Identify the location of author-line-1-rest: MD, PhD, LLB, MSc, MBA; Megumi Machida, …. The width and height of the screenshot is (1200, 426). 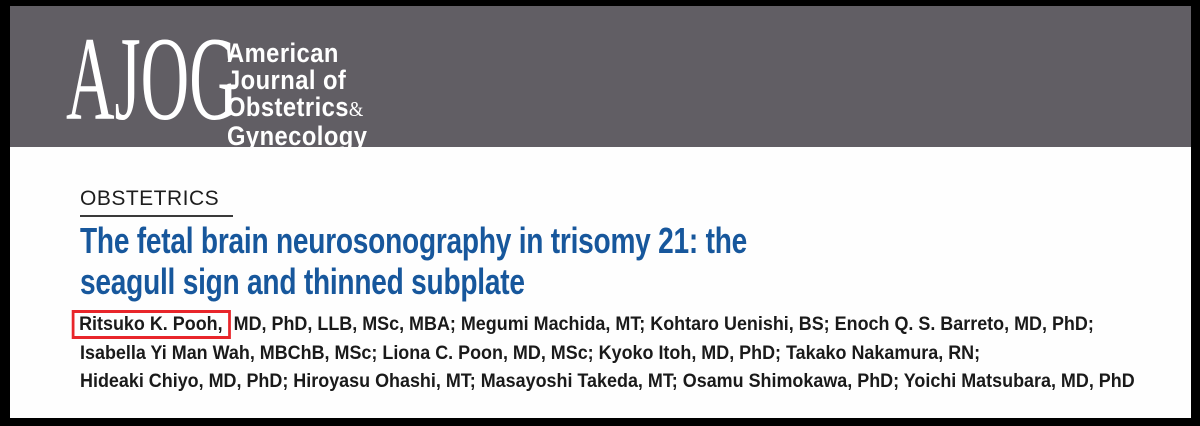
(663, 324).